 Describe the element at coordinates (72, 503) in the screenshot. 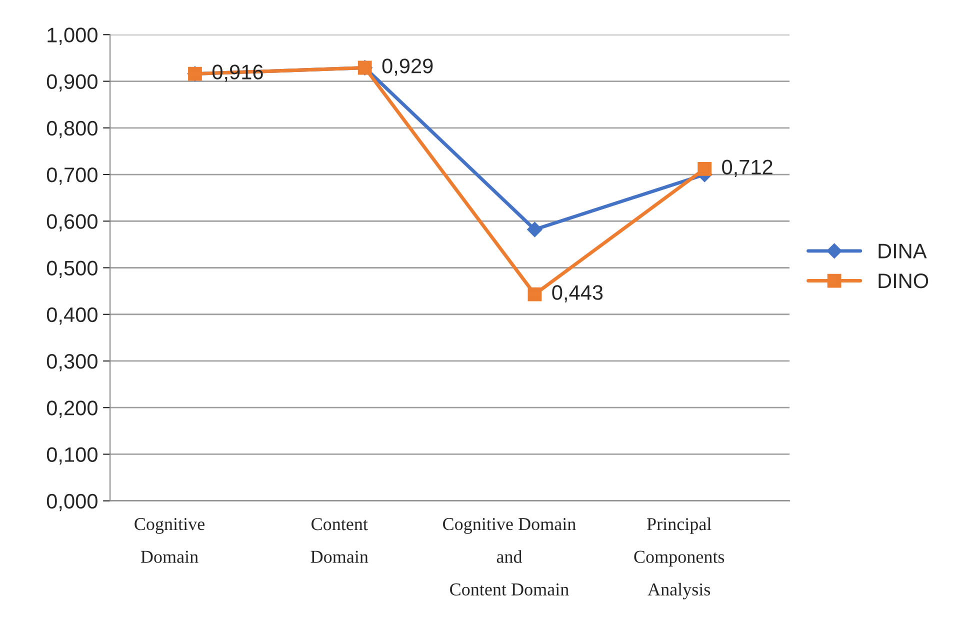

I see `y-tick-label: 0,000` at that location.